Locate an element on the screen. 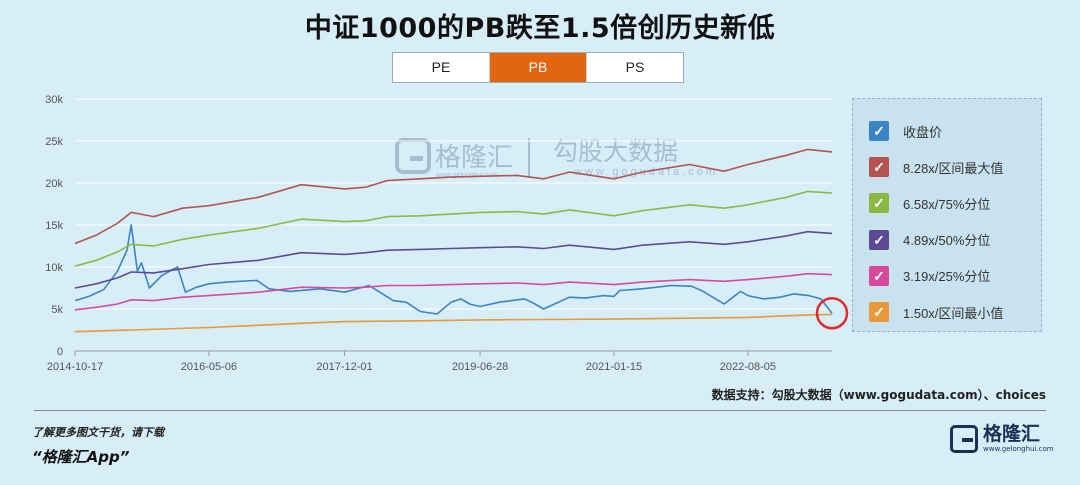 This screenshot has width=1080, height=485. y-tick-label: 10k is located at coordinates (54, 268).